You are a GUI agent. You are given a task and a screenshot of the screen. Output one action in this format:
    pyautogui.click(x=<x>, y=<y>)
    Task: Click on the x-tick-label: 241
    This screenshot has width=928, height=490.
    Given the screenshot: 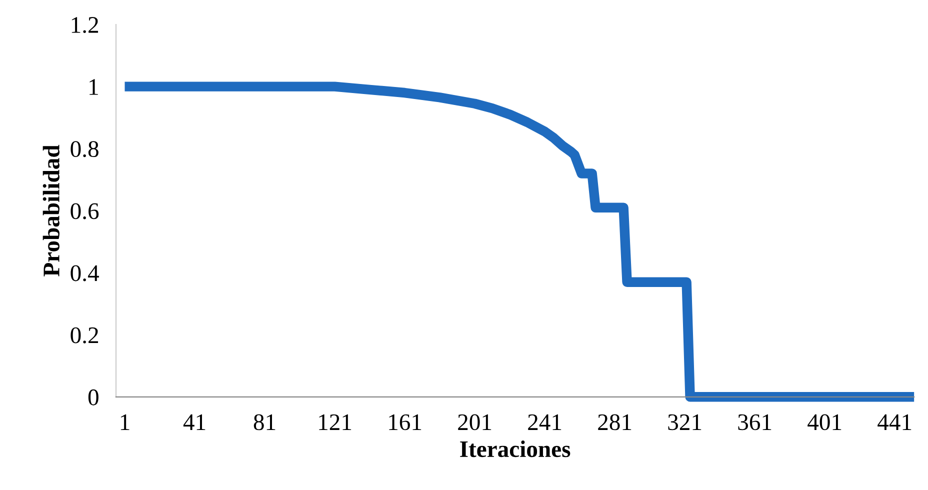 What is the action you would take?
    pyautogui.click(x=545, y=422)
    